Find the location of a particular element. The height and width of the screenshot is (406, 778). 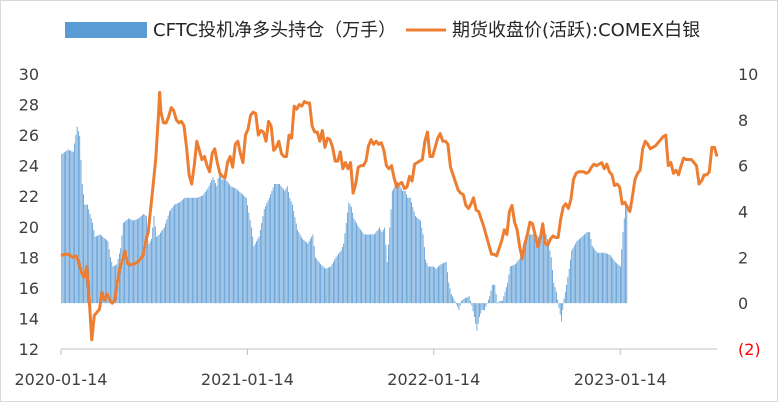

x-tick-label: 2021-01-14 is located at coordinates (247, 379).